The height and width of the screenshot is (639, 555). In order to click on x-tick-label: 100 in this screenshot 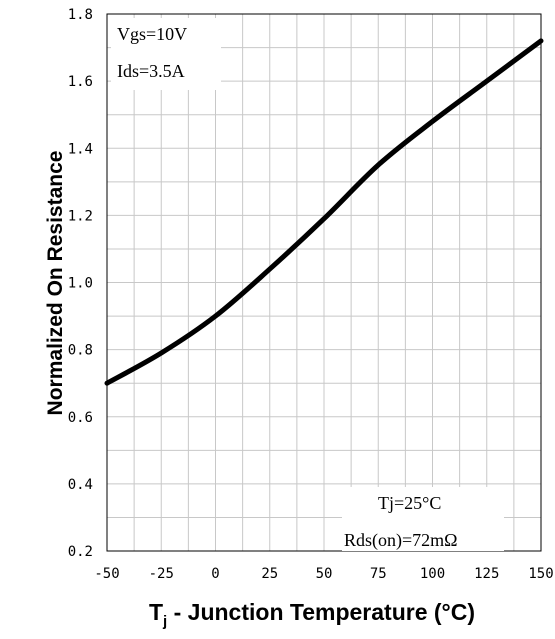, I will do `click(432, 574)`.